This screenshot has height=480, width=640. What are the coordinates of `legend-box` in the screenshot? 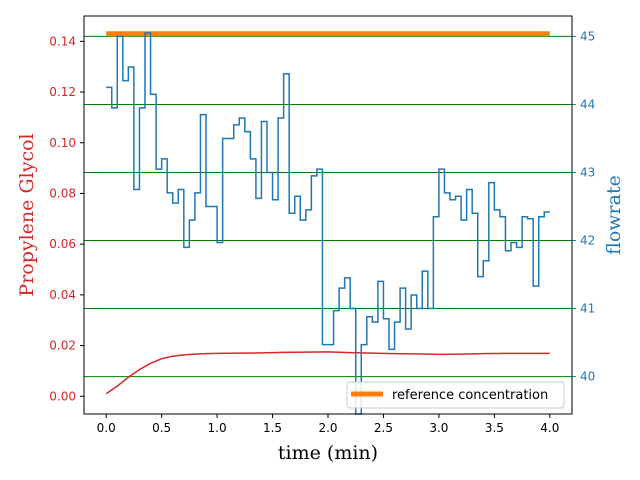 It's located at (455, 395).